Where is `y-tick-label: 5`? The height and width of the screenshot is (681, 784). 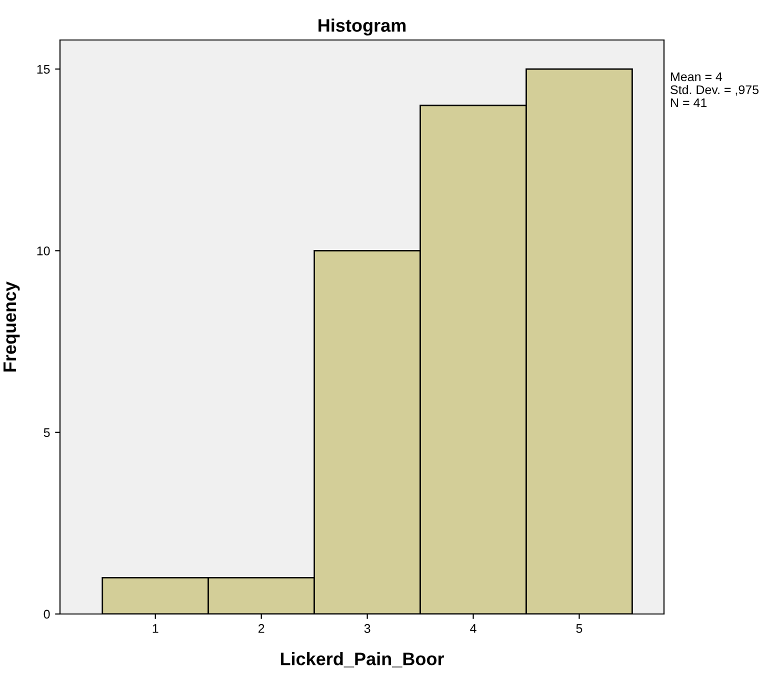 y-tick-label: 5 is located at coordinates (47, 433).